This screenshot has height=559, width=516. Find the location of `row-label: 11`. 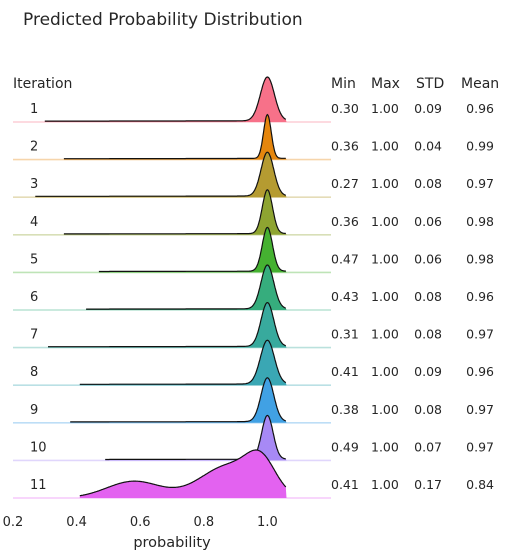

row-label: 11 is located at coordinates (38, 485).